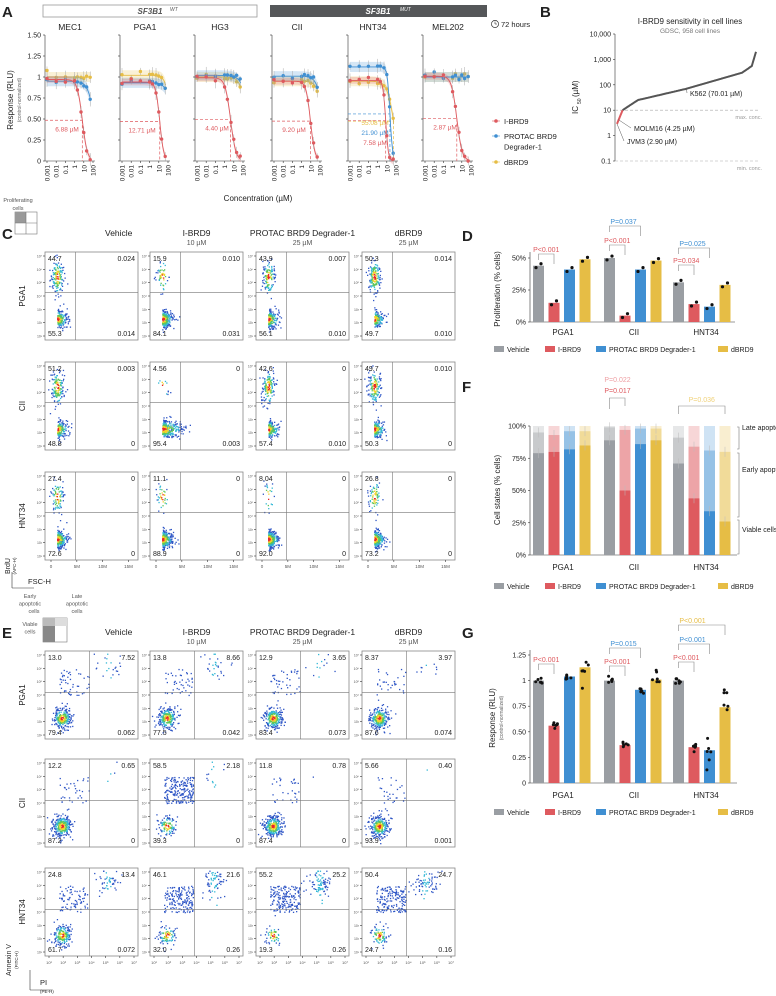  Describe the element at coordinates (716, 94) in the screenshot. I see `annotation-label: K562 (70.01 µM)` at that location.